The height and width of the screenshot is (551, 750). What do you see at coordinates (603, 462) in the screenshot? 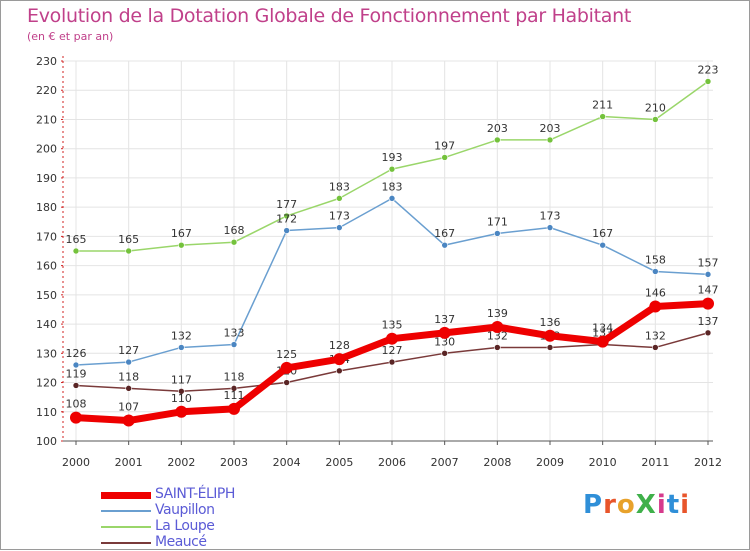
I see `x-tick-label: 2010` at bounding box center [603, 462].